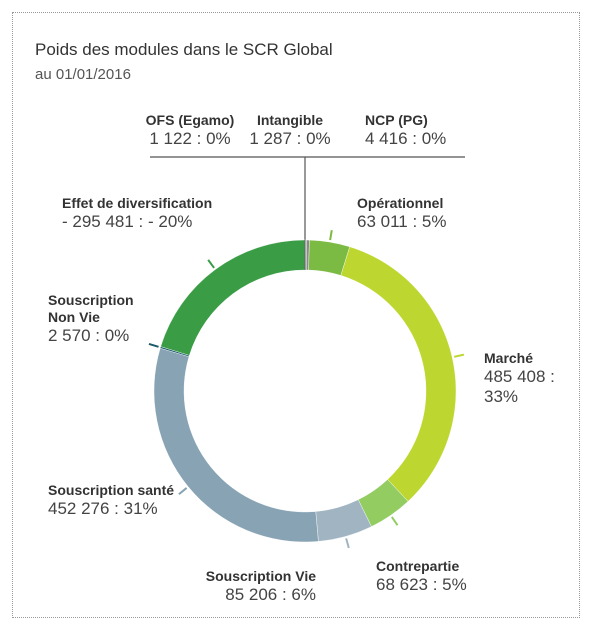 This screenshot has width=594, height=632. Describe the element at coordinates (519, 386) in the screenshot. I see `segment-value: 485 408 : 33%` at that location.